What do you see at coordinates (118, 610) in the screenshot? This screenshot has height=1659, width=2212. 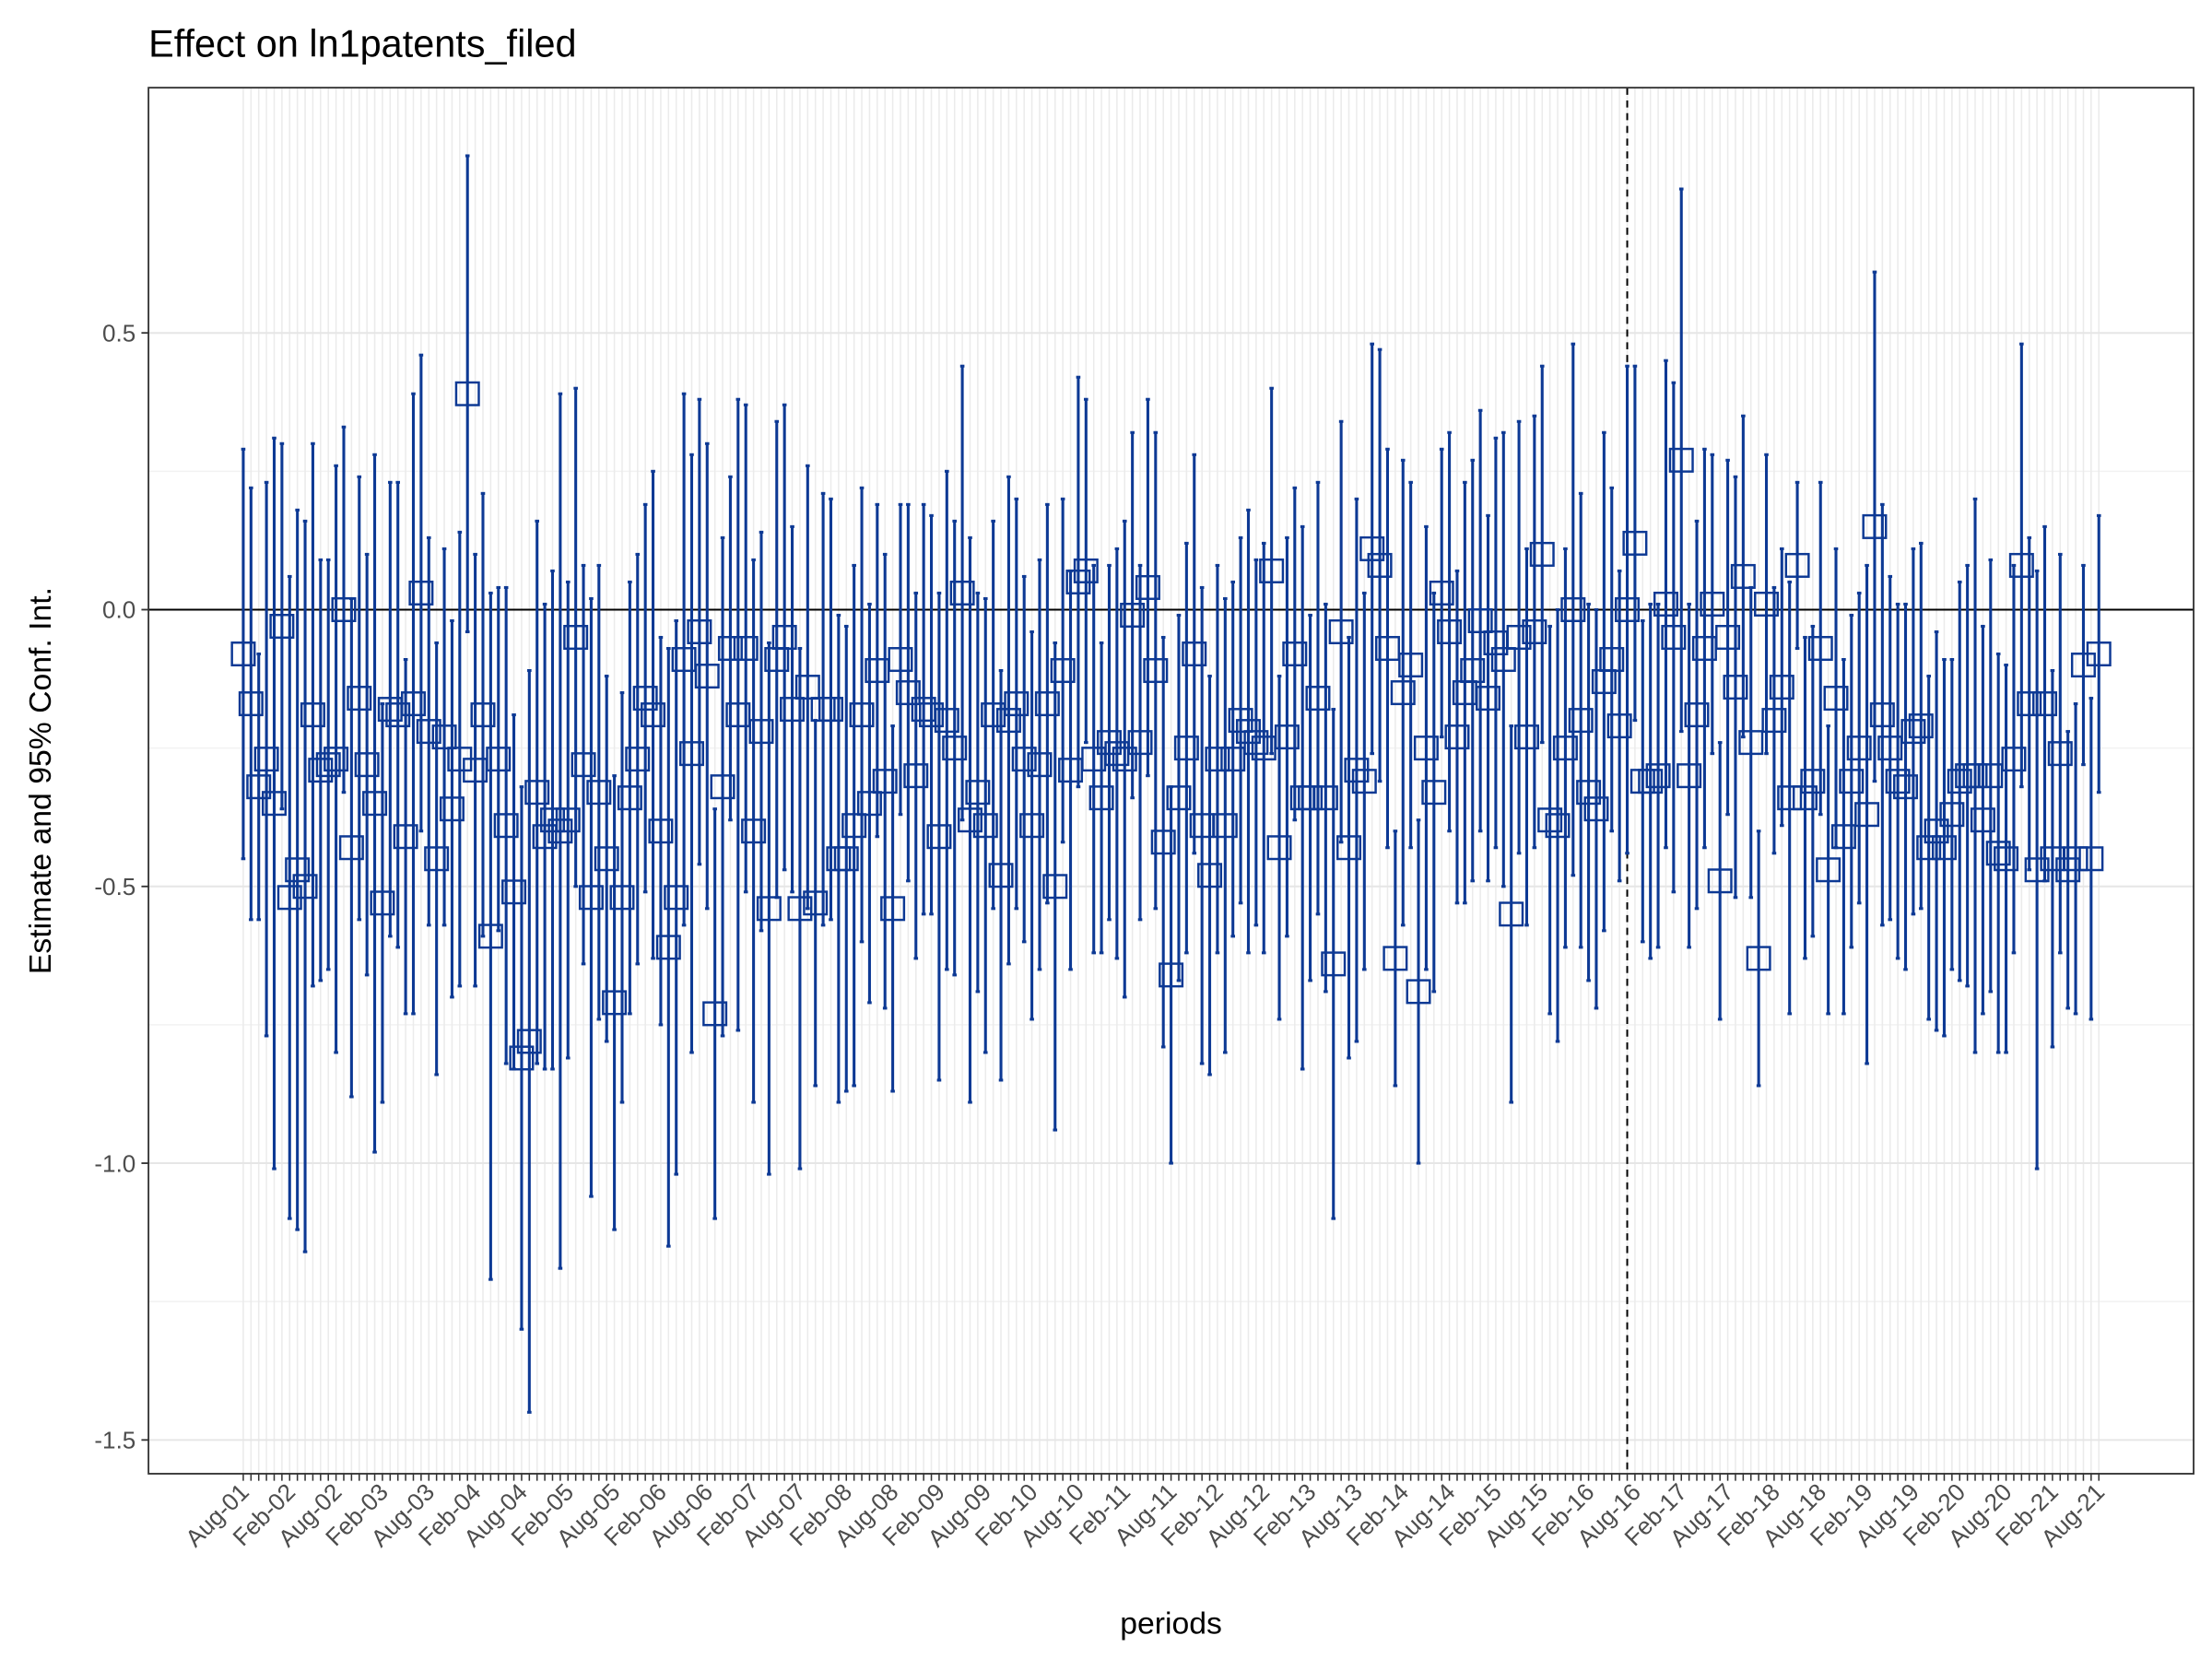 I see `y-tick-label: 0.0` at bounding box center [118, 610].